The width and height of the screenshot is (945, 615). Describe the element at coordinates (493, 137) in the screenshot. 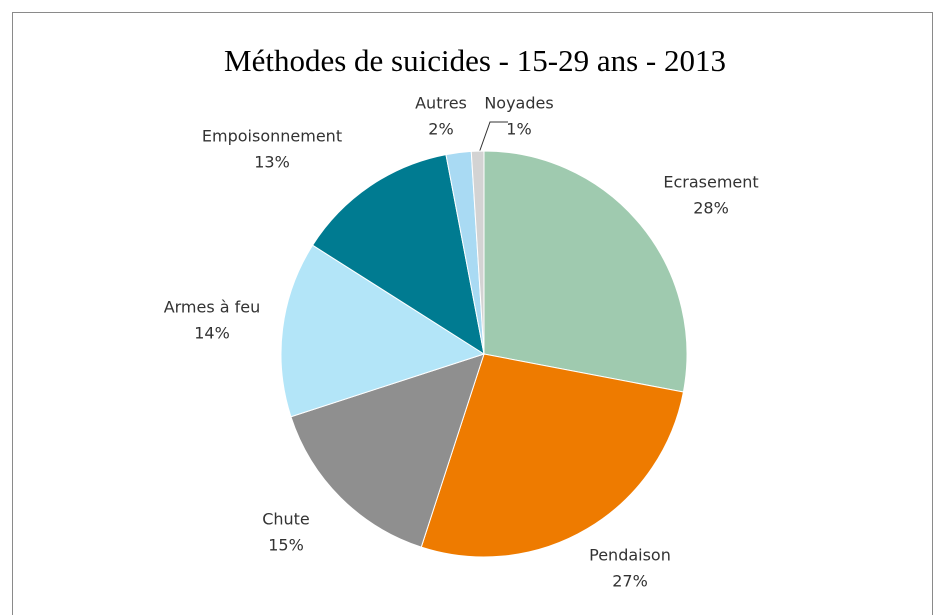

I see `leader-line` at that location.